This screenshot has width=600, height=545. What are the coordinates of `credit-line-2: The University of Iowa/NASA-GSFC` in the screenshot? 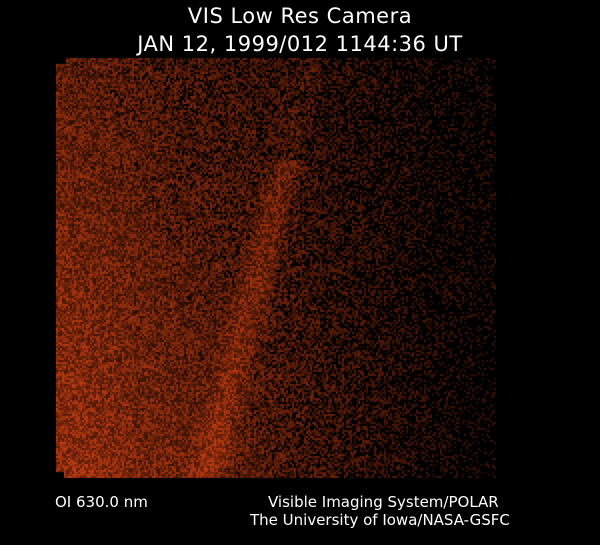 It's located at (380, 520).